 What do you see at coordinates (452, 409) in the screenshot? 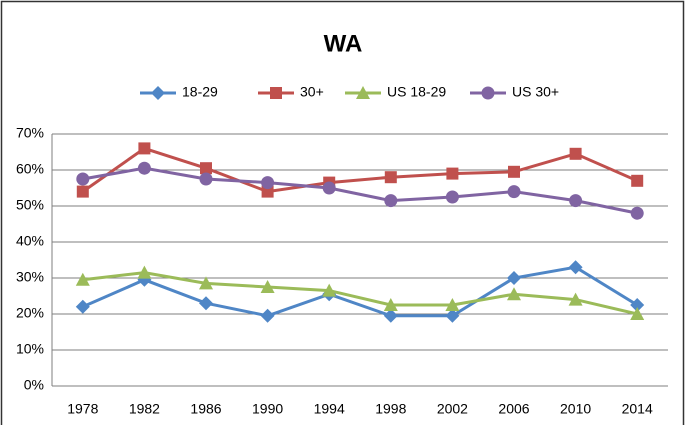
I see `x-tick-label: 2002` at bounding box center [452, 409].